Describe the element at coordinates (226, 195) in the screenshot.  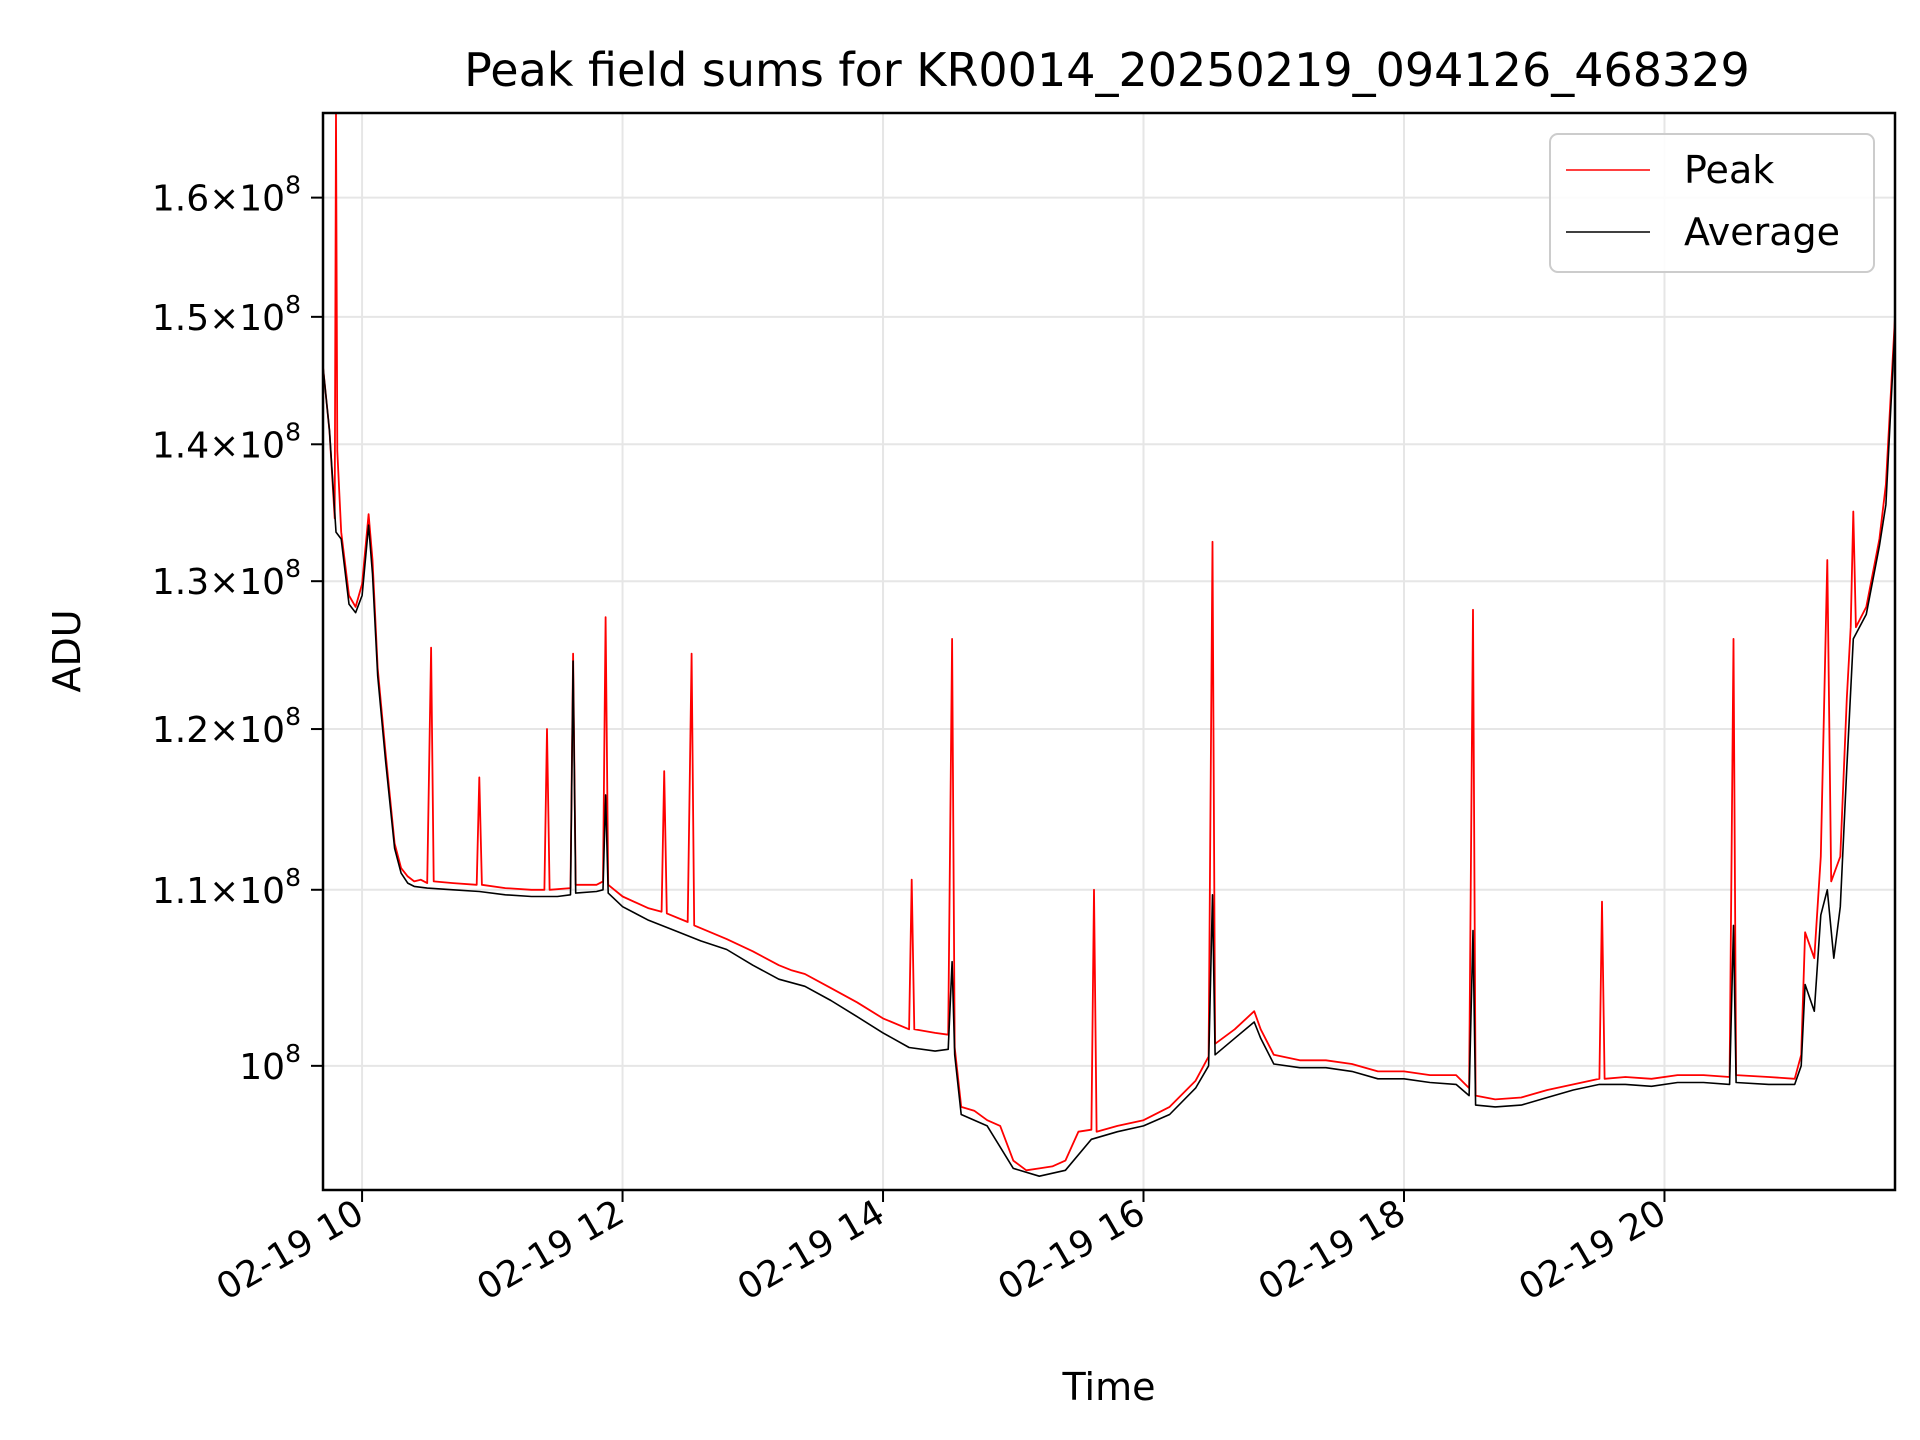
I see `y-tick-label: 1.6×108` at that location.